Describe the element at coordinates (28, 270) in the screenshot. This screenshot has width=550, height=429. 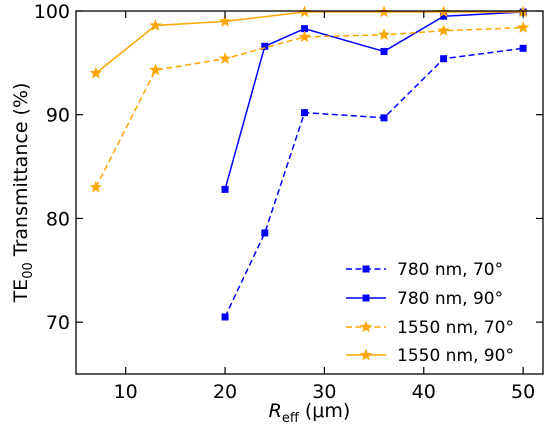
I see `y-axis-title-sub: 00` at that location.